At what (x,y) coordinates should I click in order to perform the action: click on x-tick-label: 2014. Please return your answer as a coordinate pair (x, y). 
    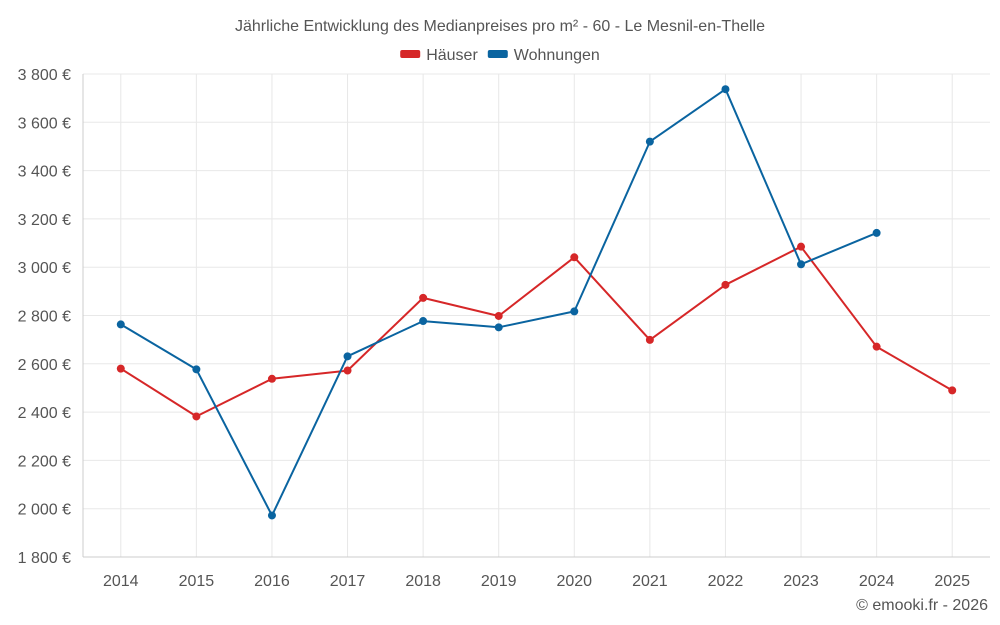
    Looking at the image, I should click on (121, 581).